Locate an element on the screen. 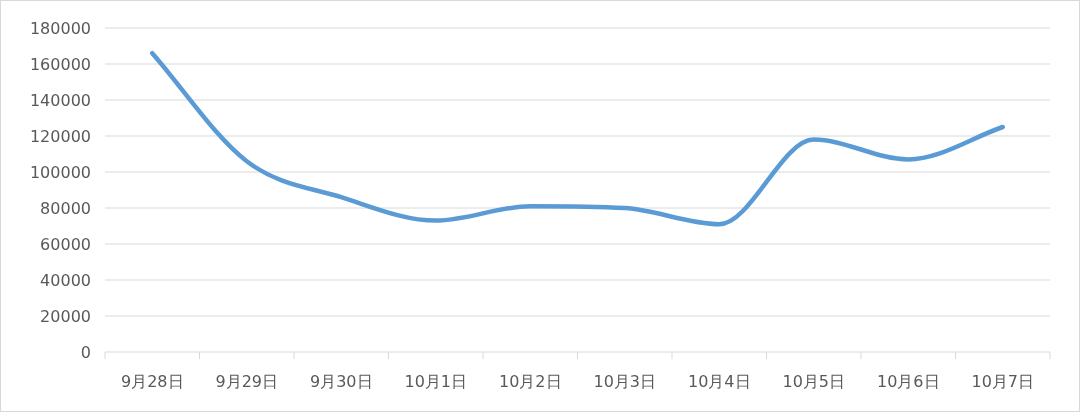 This screenshot has height=412, width=1080. y-tick-label: 0 is located at coordinates (85, 352).